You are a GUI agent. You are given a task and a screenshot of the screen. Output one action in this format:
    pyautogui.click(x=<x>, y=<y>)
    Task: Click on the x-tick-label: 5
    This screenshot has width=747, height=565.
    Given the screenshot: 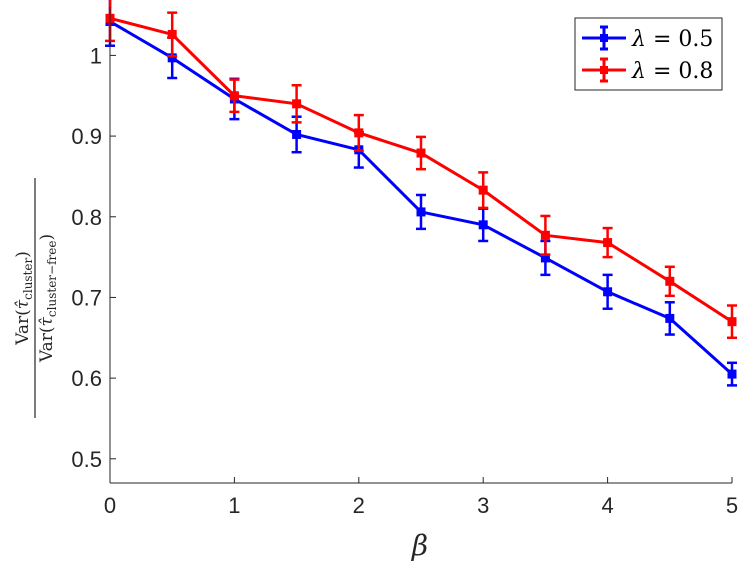 What is the action you would take?
    pyautogui.click(x=732, y=505)
    